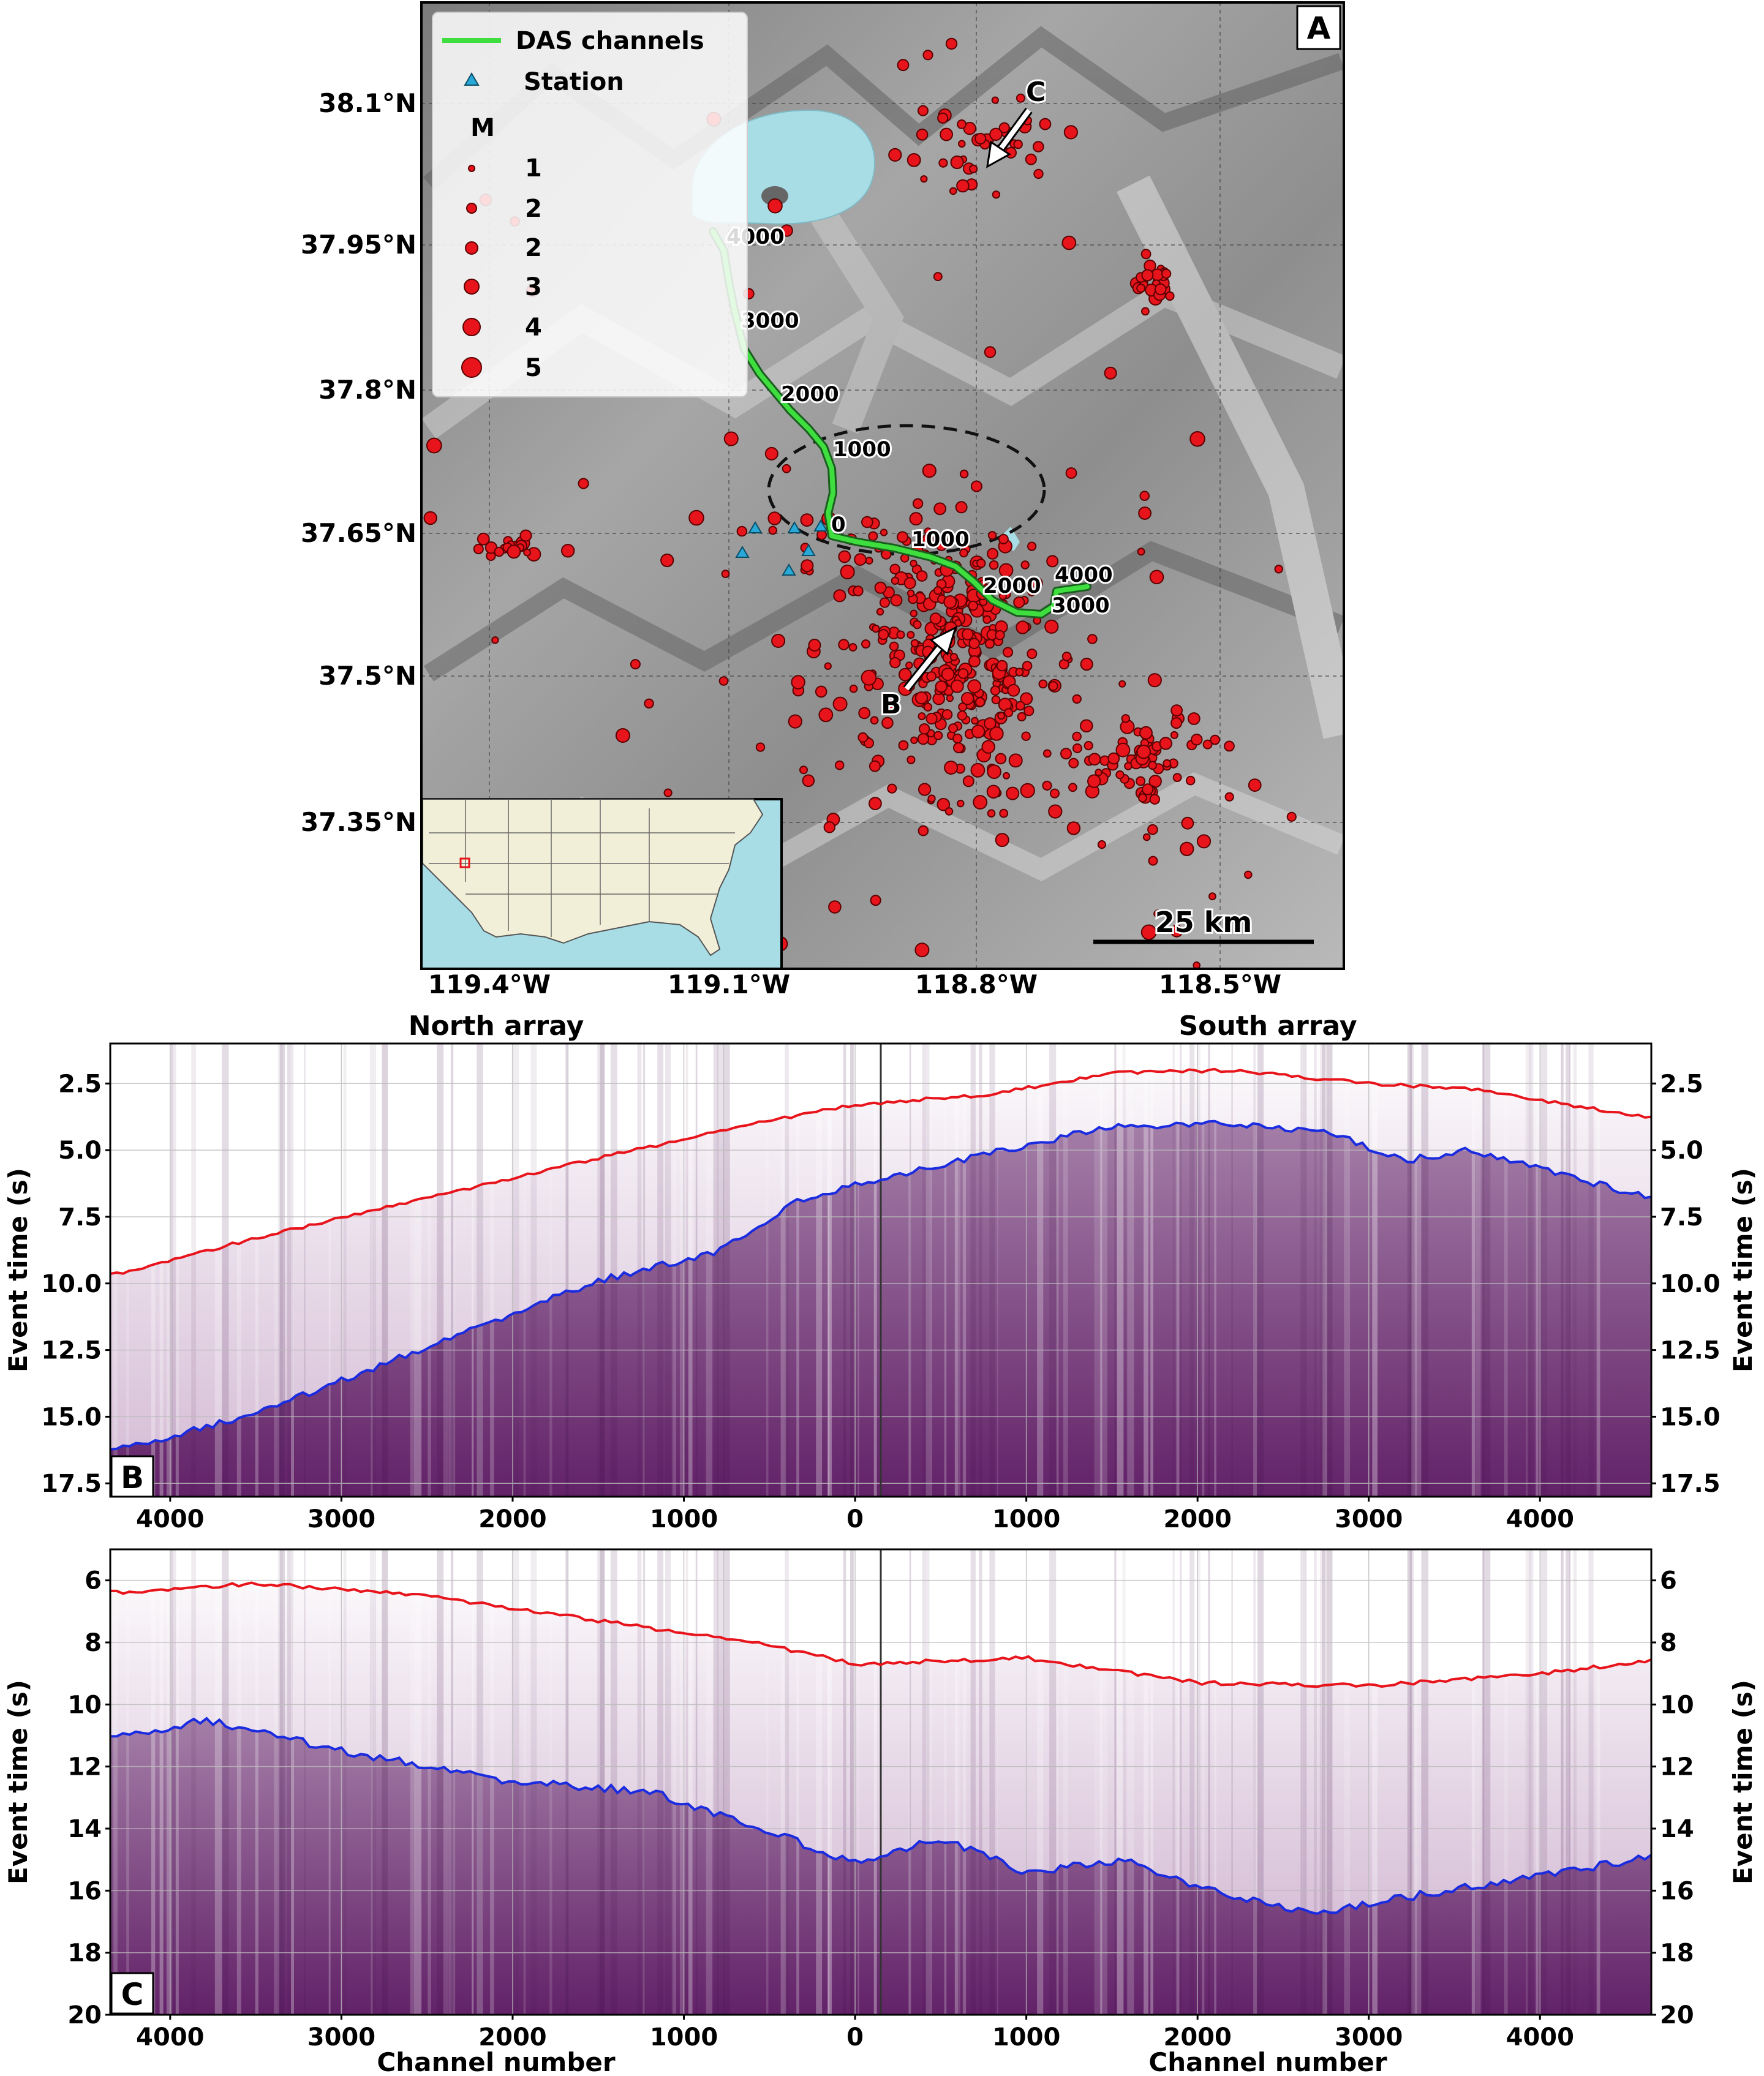  What do you see at coordinates (1268, 1026) in the screenshot?
I see `south-array-title: South array` at bounding box center [1268, 1026].